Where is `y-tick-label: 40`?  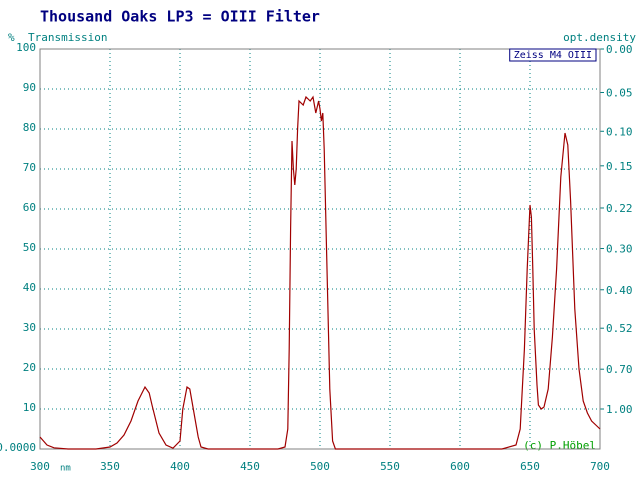 y-tick-label: 40 is located at coordinates (29, 287).